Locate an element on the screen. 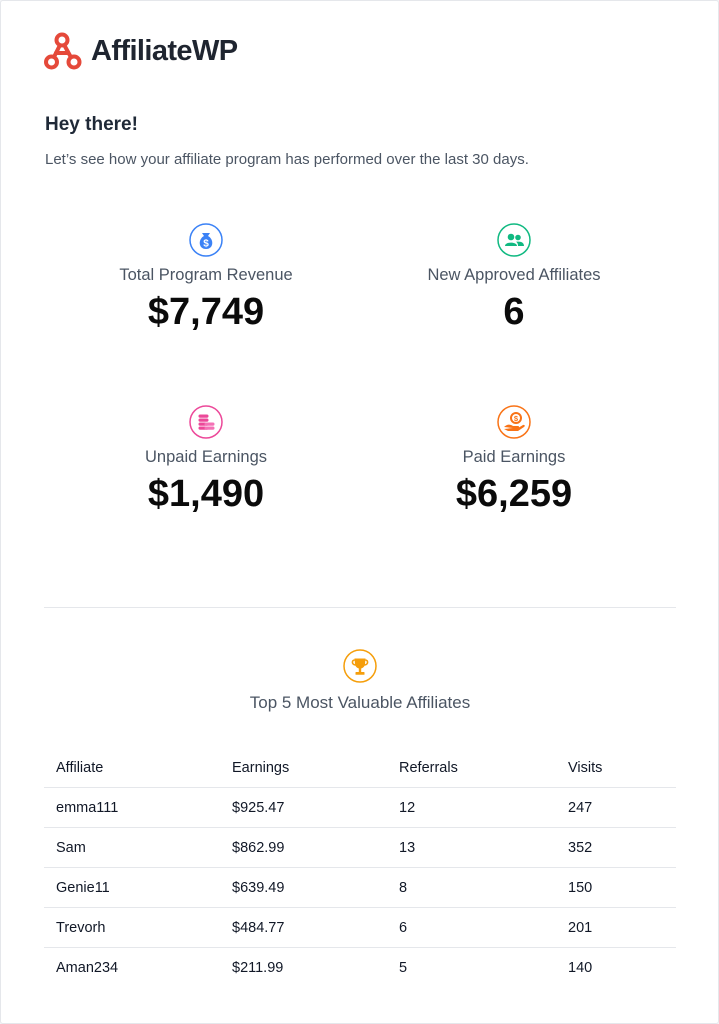 The width and height of the screenshot is (719, 1024). greeting-heading: Hey there! is located at coordinates (91, 124).